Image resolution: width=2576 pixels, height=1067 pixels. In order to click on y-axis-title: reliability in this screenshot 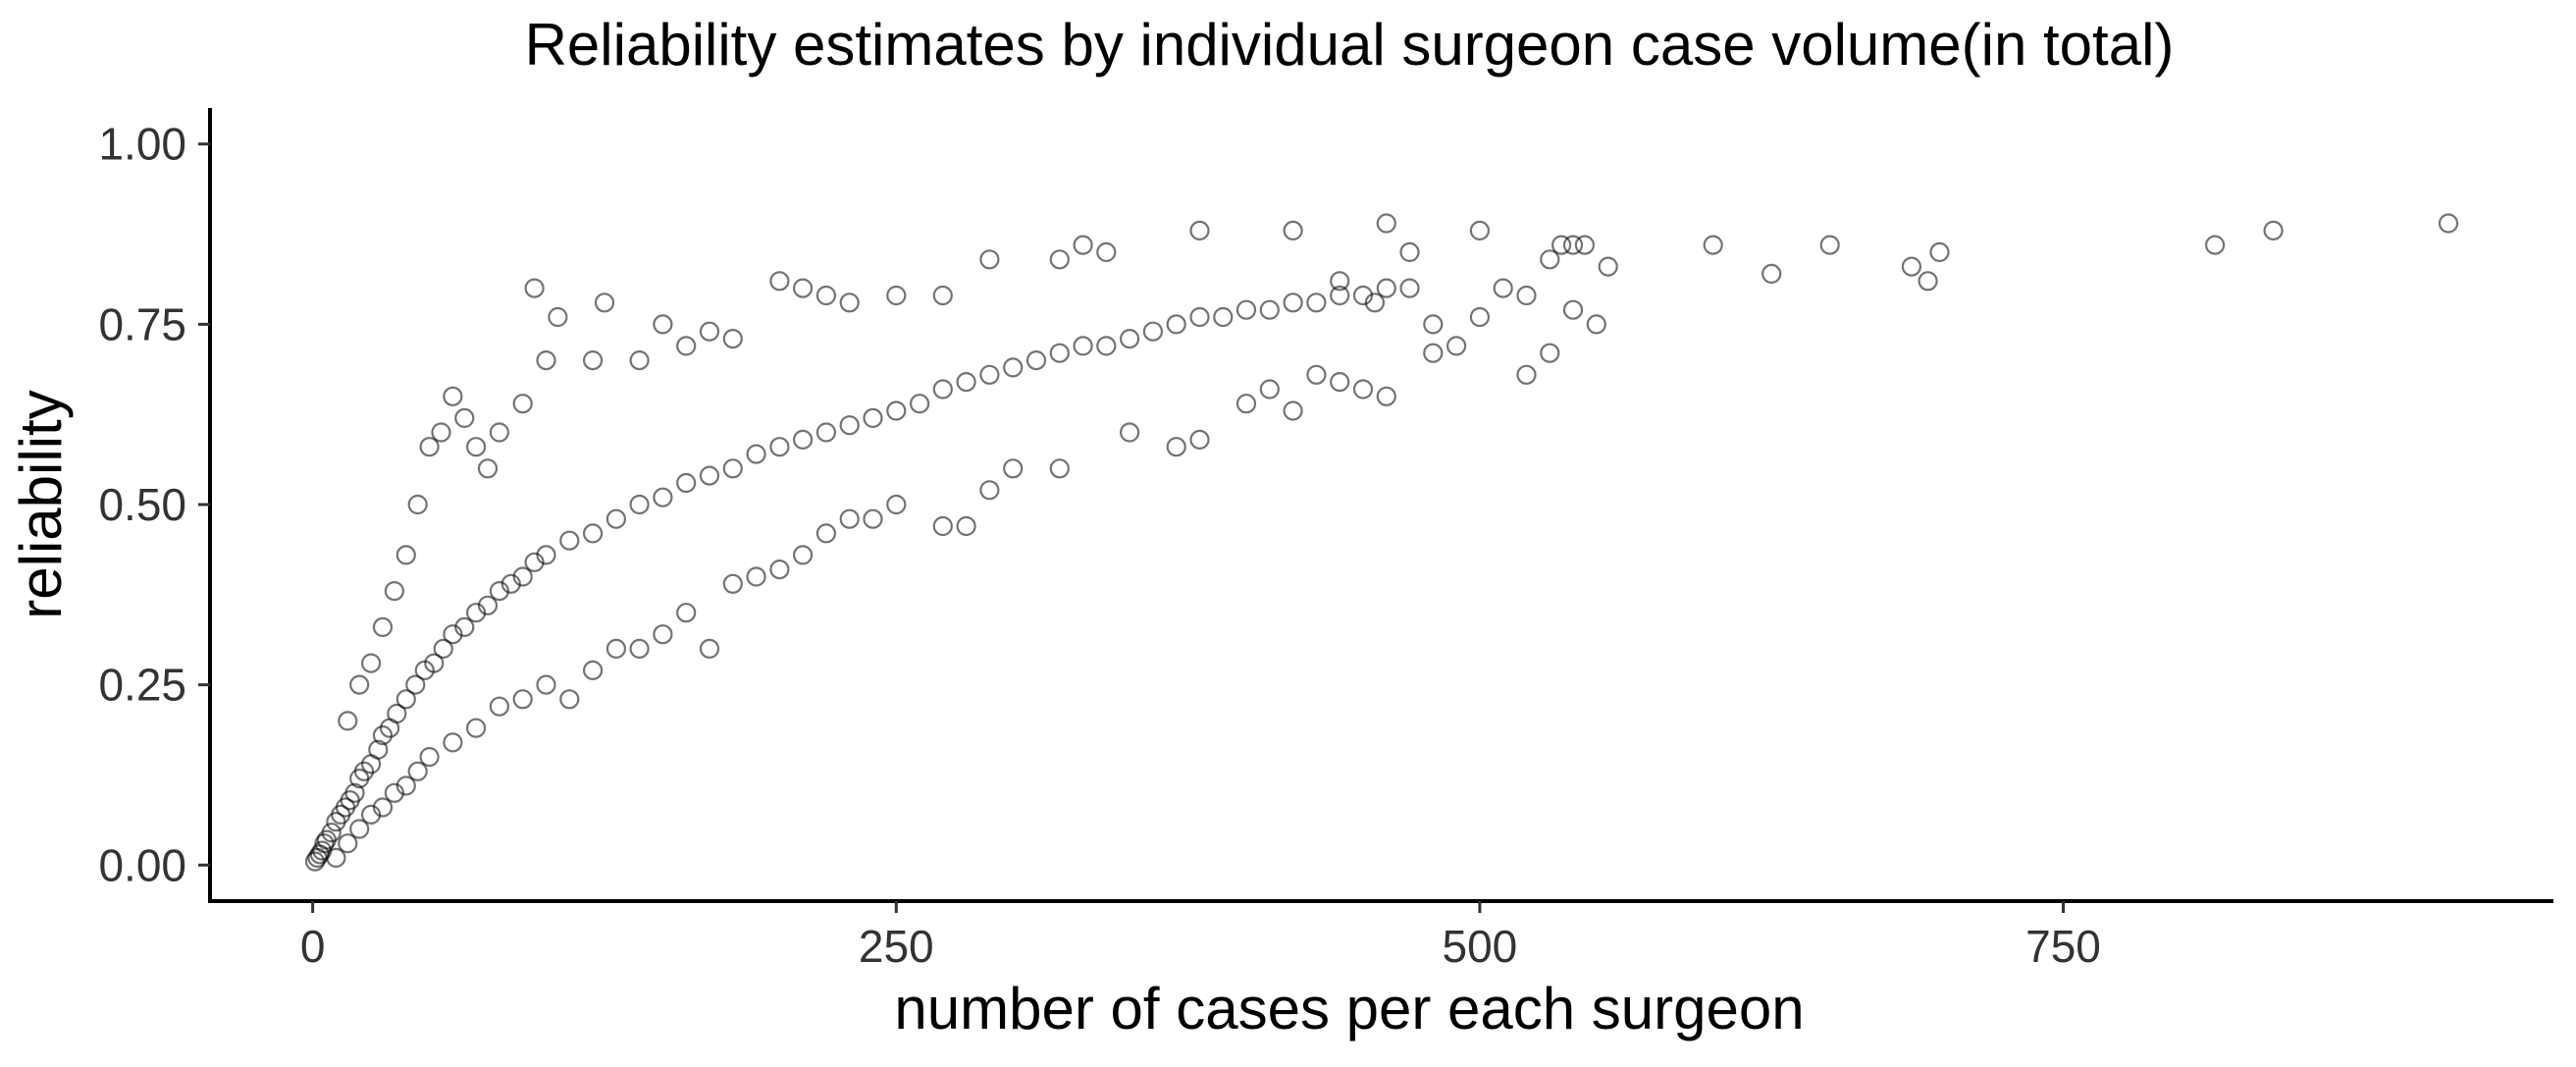, I will do `click(41, 504)`.